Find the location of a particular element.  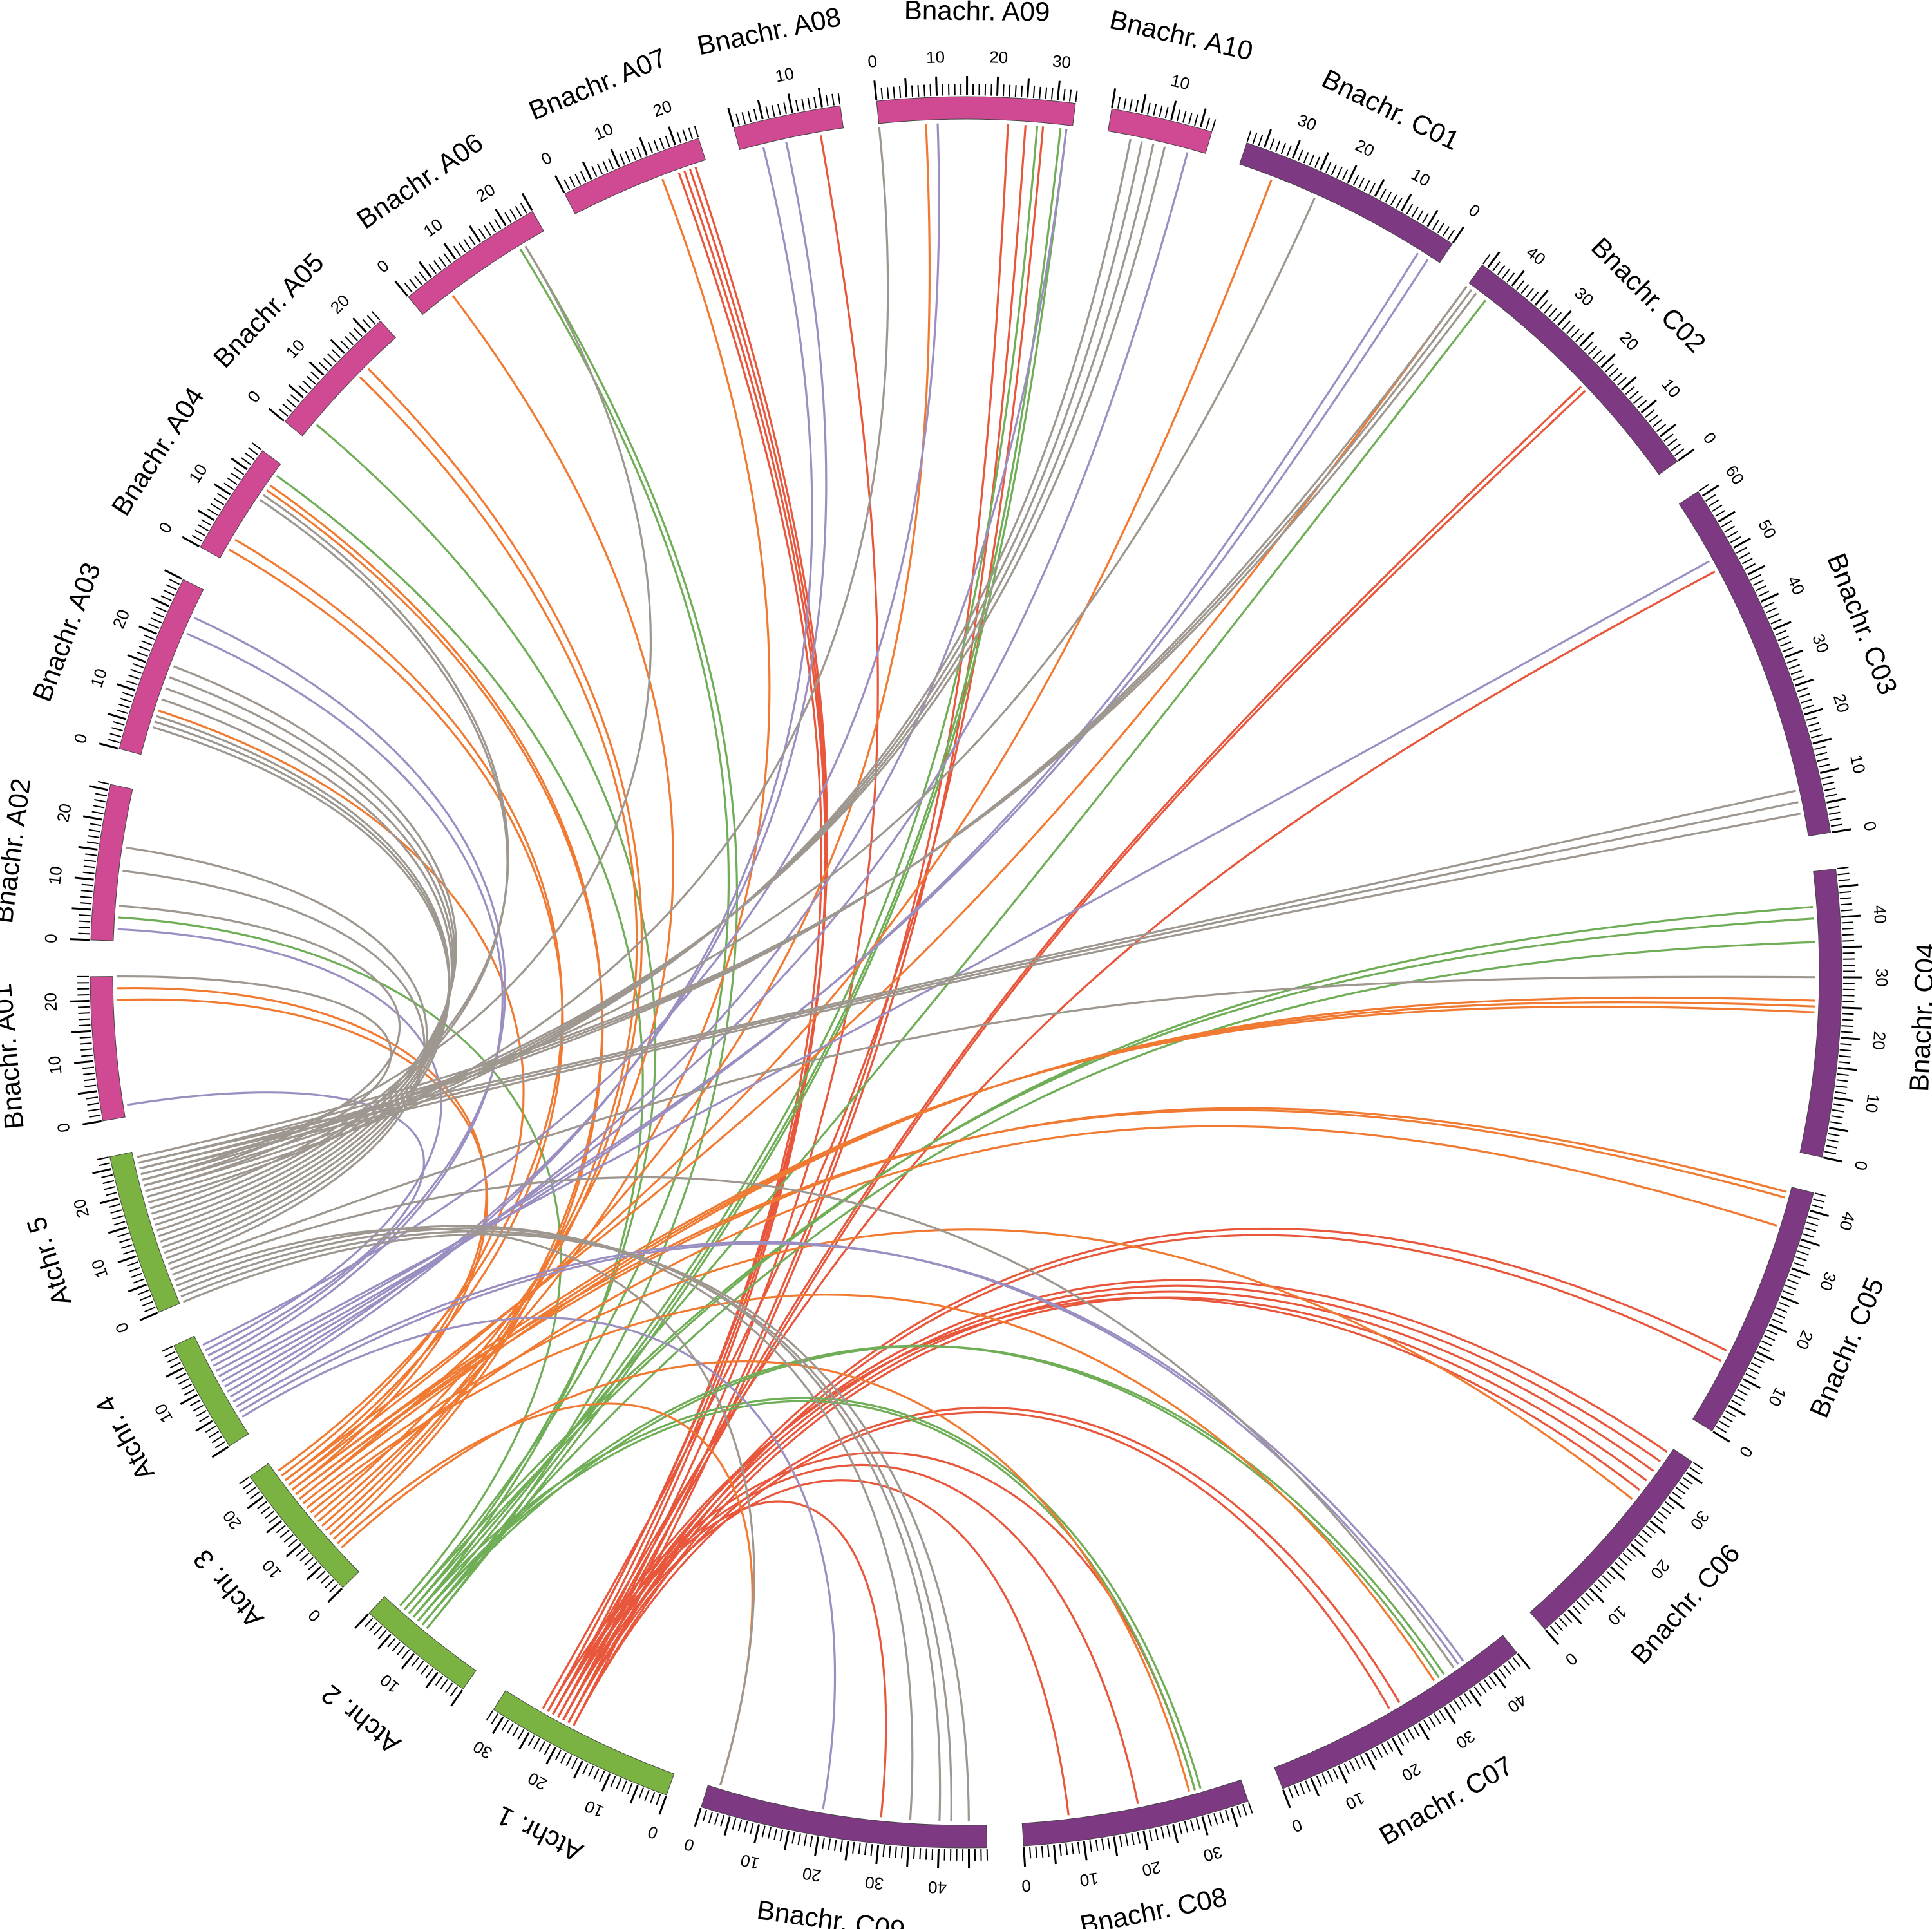

chromosome-label: Bnachr. A10 is located at coordinates (1181, 35).